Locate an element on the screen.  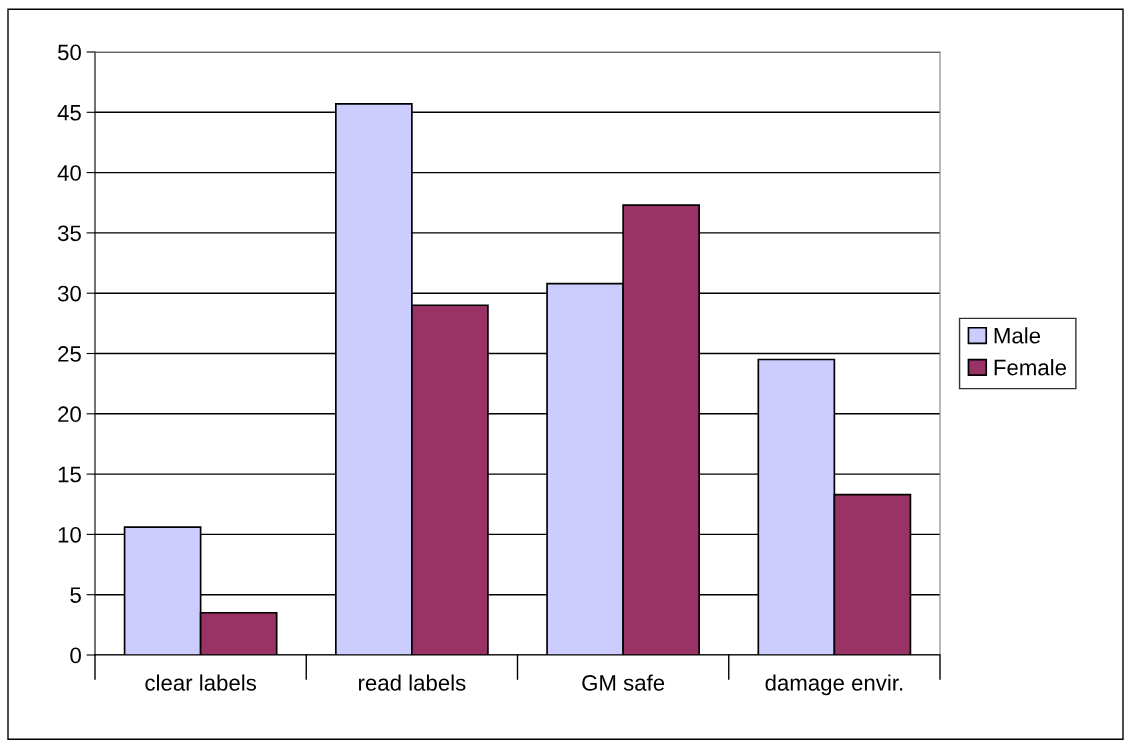
y-tick-label: 30 is located at coordinates (69, 293).